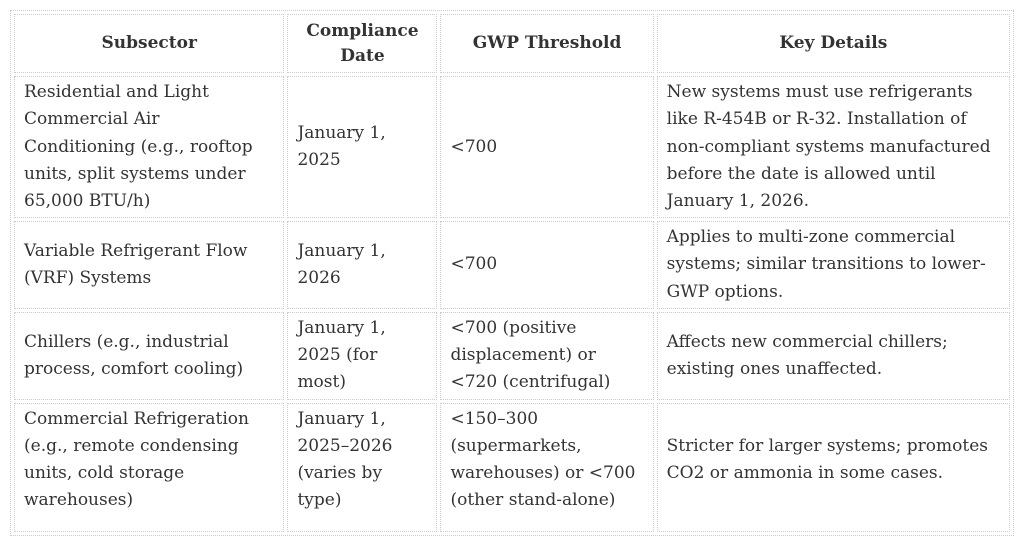 This screenshot has height=536, width=1024. Describe the element at coordinates (149, 265) in the screenshot. I see `cell-subsector: Variable Refrigerant Flow (VRF) Systems` at that location.